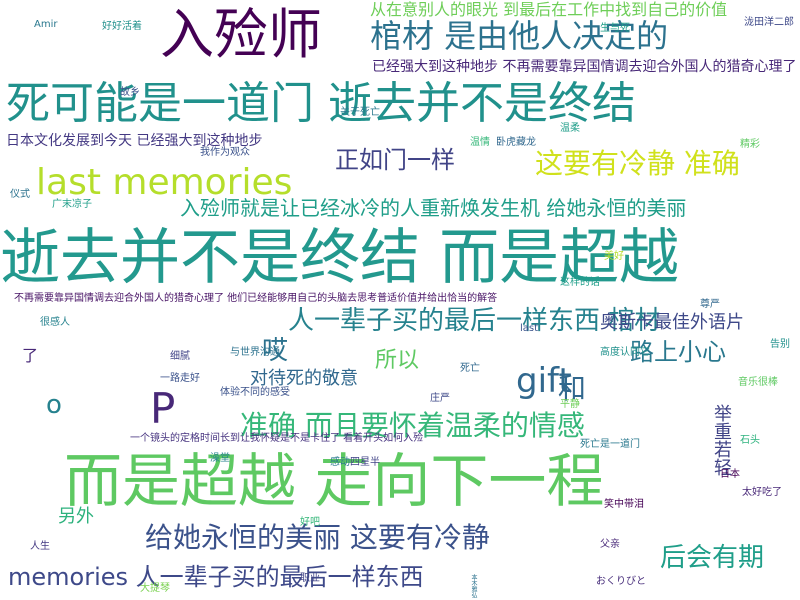 Image resolution: width=800 pixels, height=600 pixels. What do you see at coordinates (164, 182) in the screenshot?
I see `cloud-word: last memories` at bounding box center [164, 182].